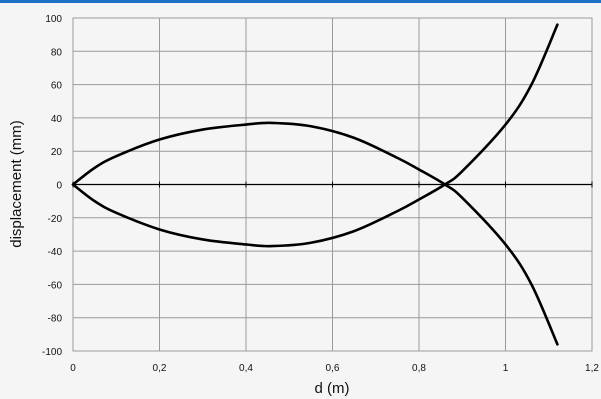 This screenshot has width=601, height=399. I want to click on y-tick-label: -80, so click(55, 319).